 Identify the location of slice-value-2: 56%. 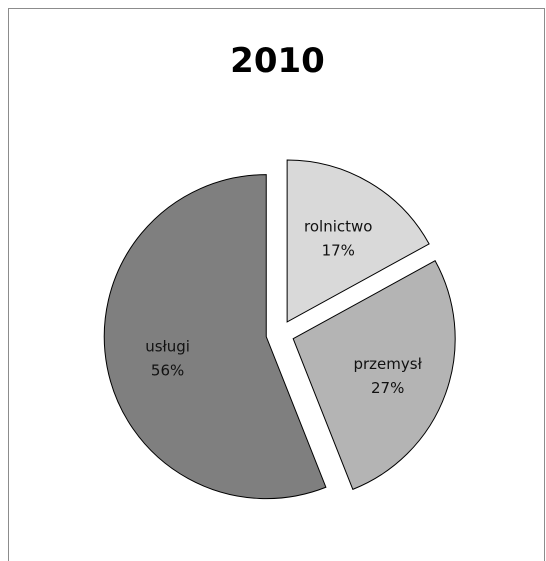
(167, 370).